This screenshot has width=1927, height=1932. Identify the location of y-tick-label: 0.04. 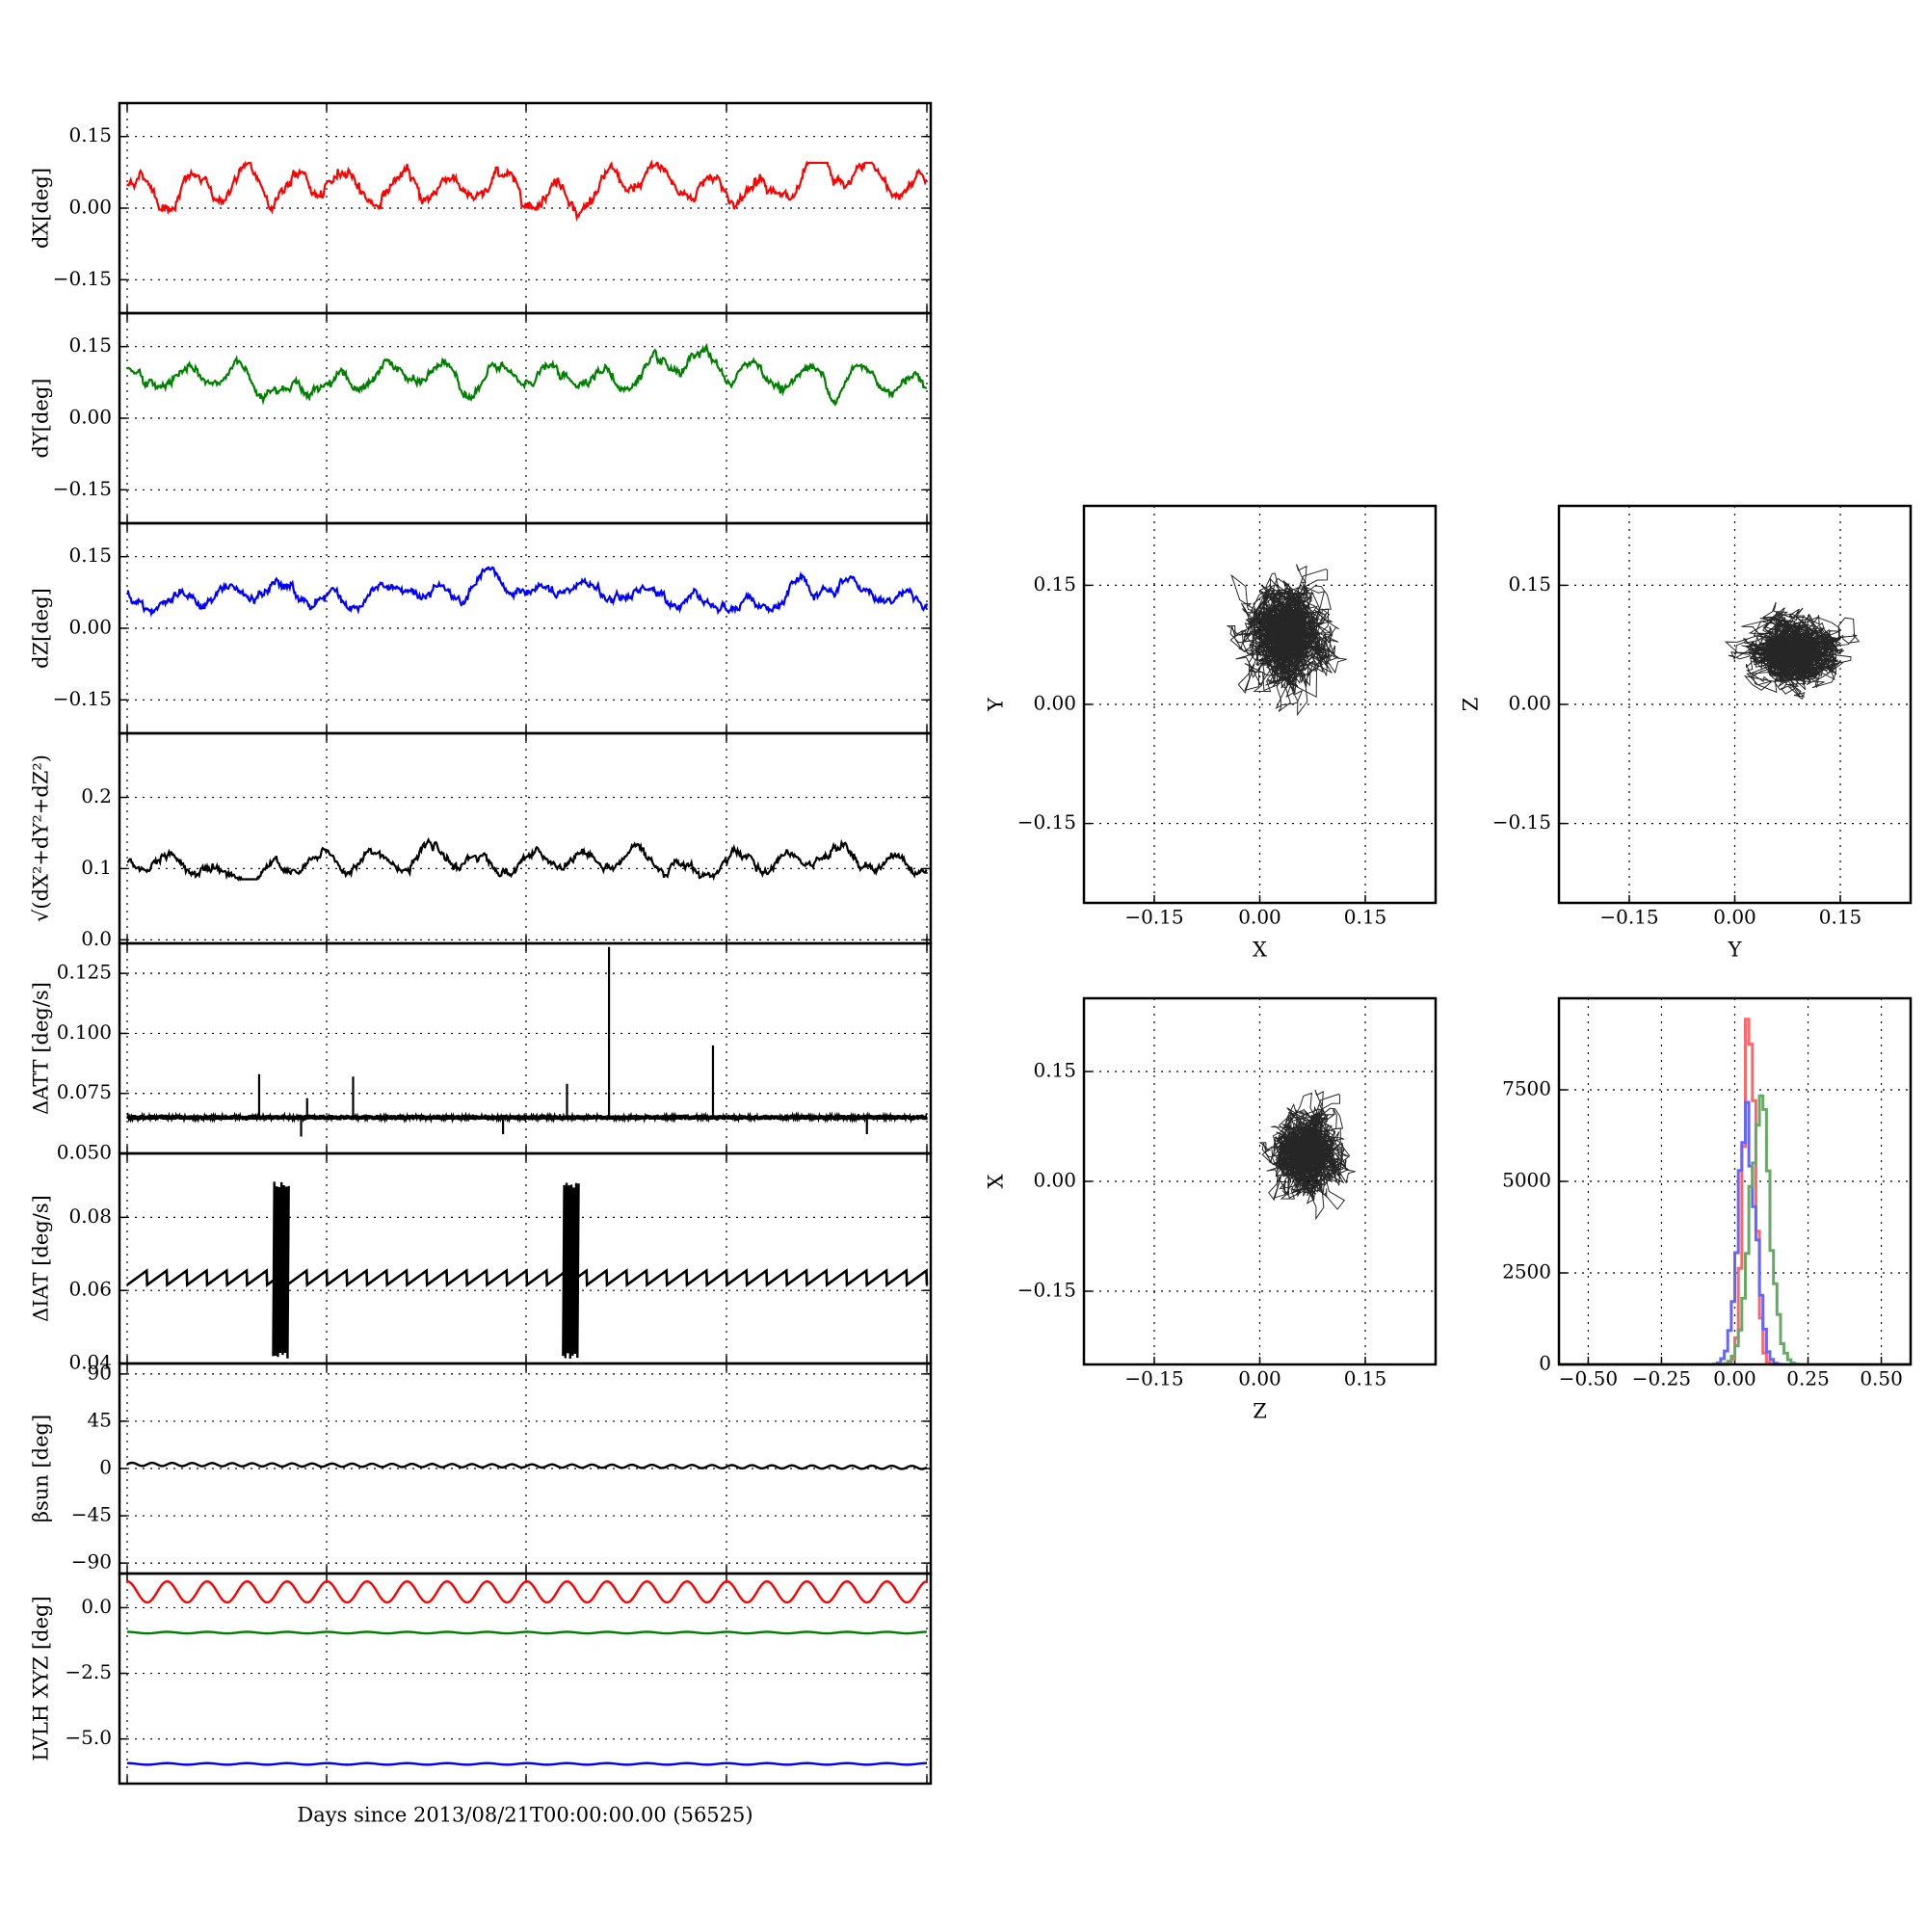
(90, 1362).